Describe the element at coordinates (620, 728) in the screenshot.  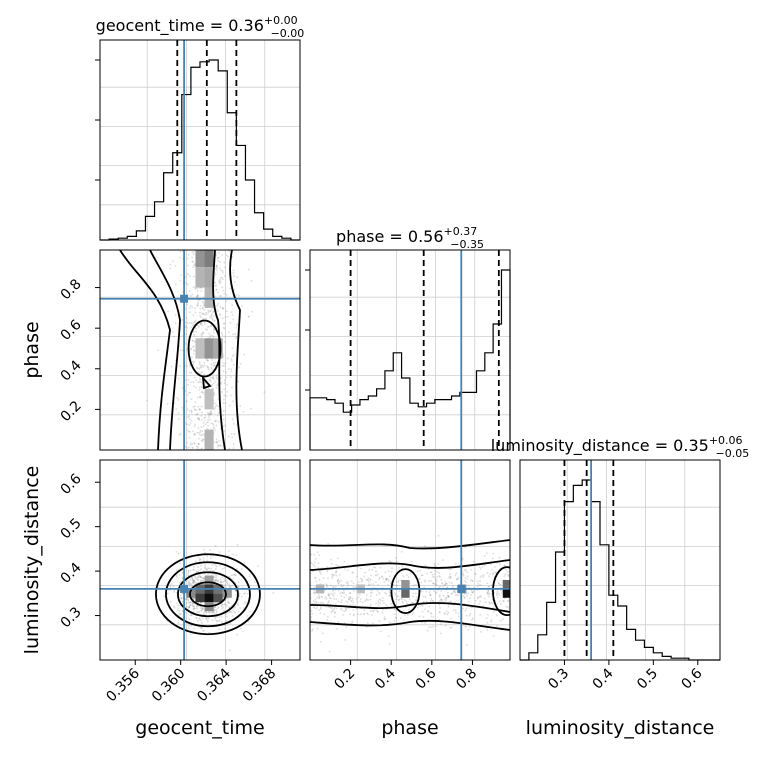
I see `xlabel-luminosity-distance: luminosity_distance` at that location.